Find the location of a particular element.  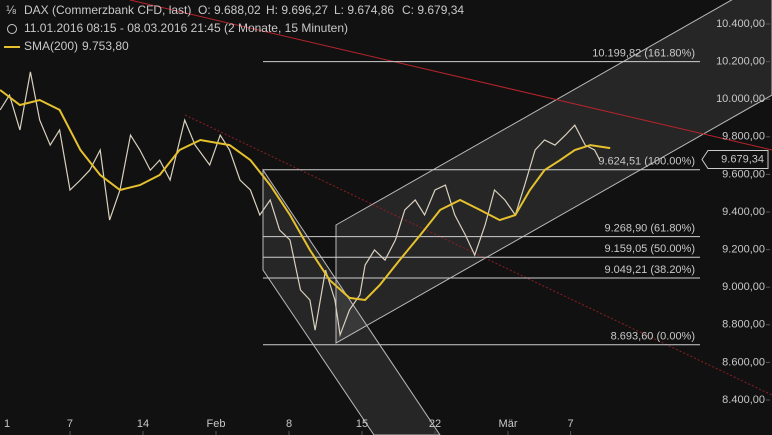

x-tick-label: 15 is located at coordinates (362, 424).